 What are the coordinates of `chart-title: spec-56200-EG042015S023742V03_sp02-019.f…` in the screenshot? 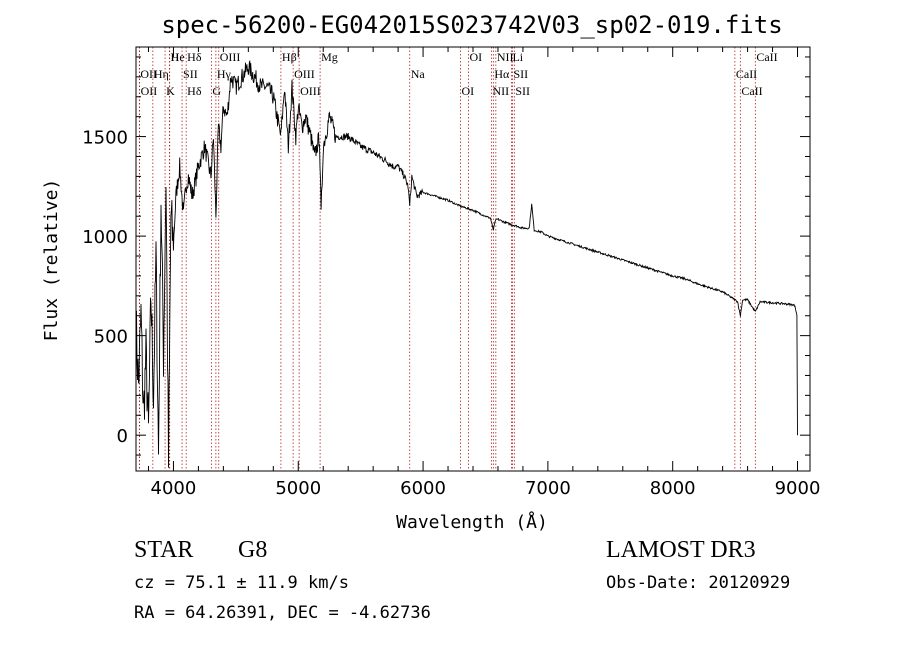 It's located at (471, 25).